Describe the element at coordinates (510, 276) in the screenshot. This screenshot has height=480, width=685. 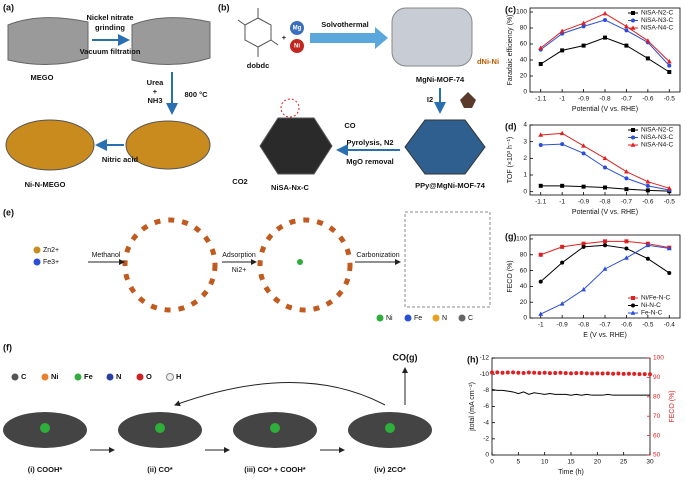
I see `y-axis-label: FECO (%)` at that location.